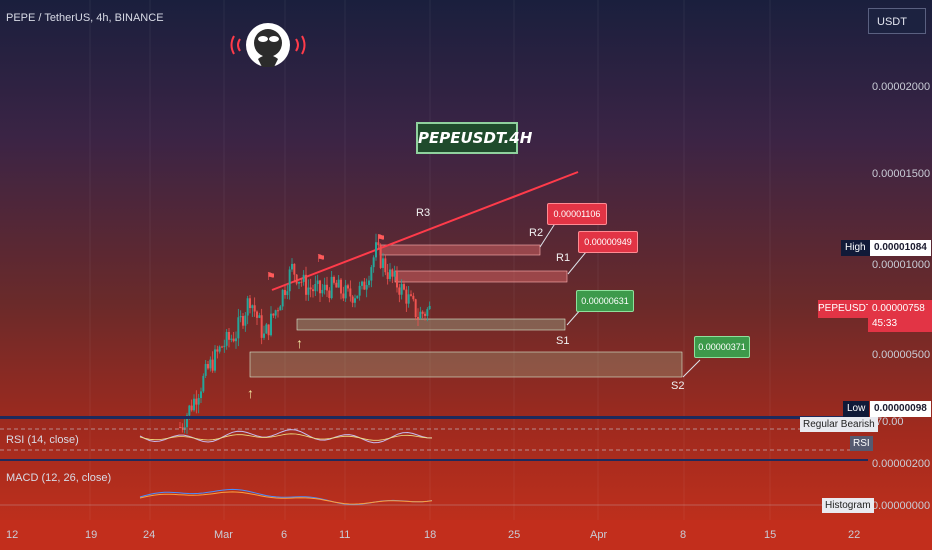 The image size is (932, 550). What do you see at coordinates (430, 535) in the screenshot?
I see `time-tick: 18` at bounding box center [430, 535].